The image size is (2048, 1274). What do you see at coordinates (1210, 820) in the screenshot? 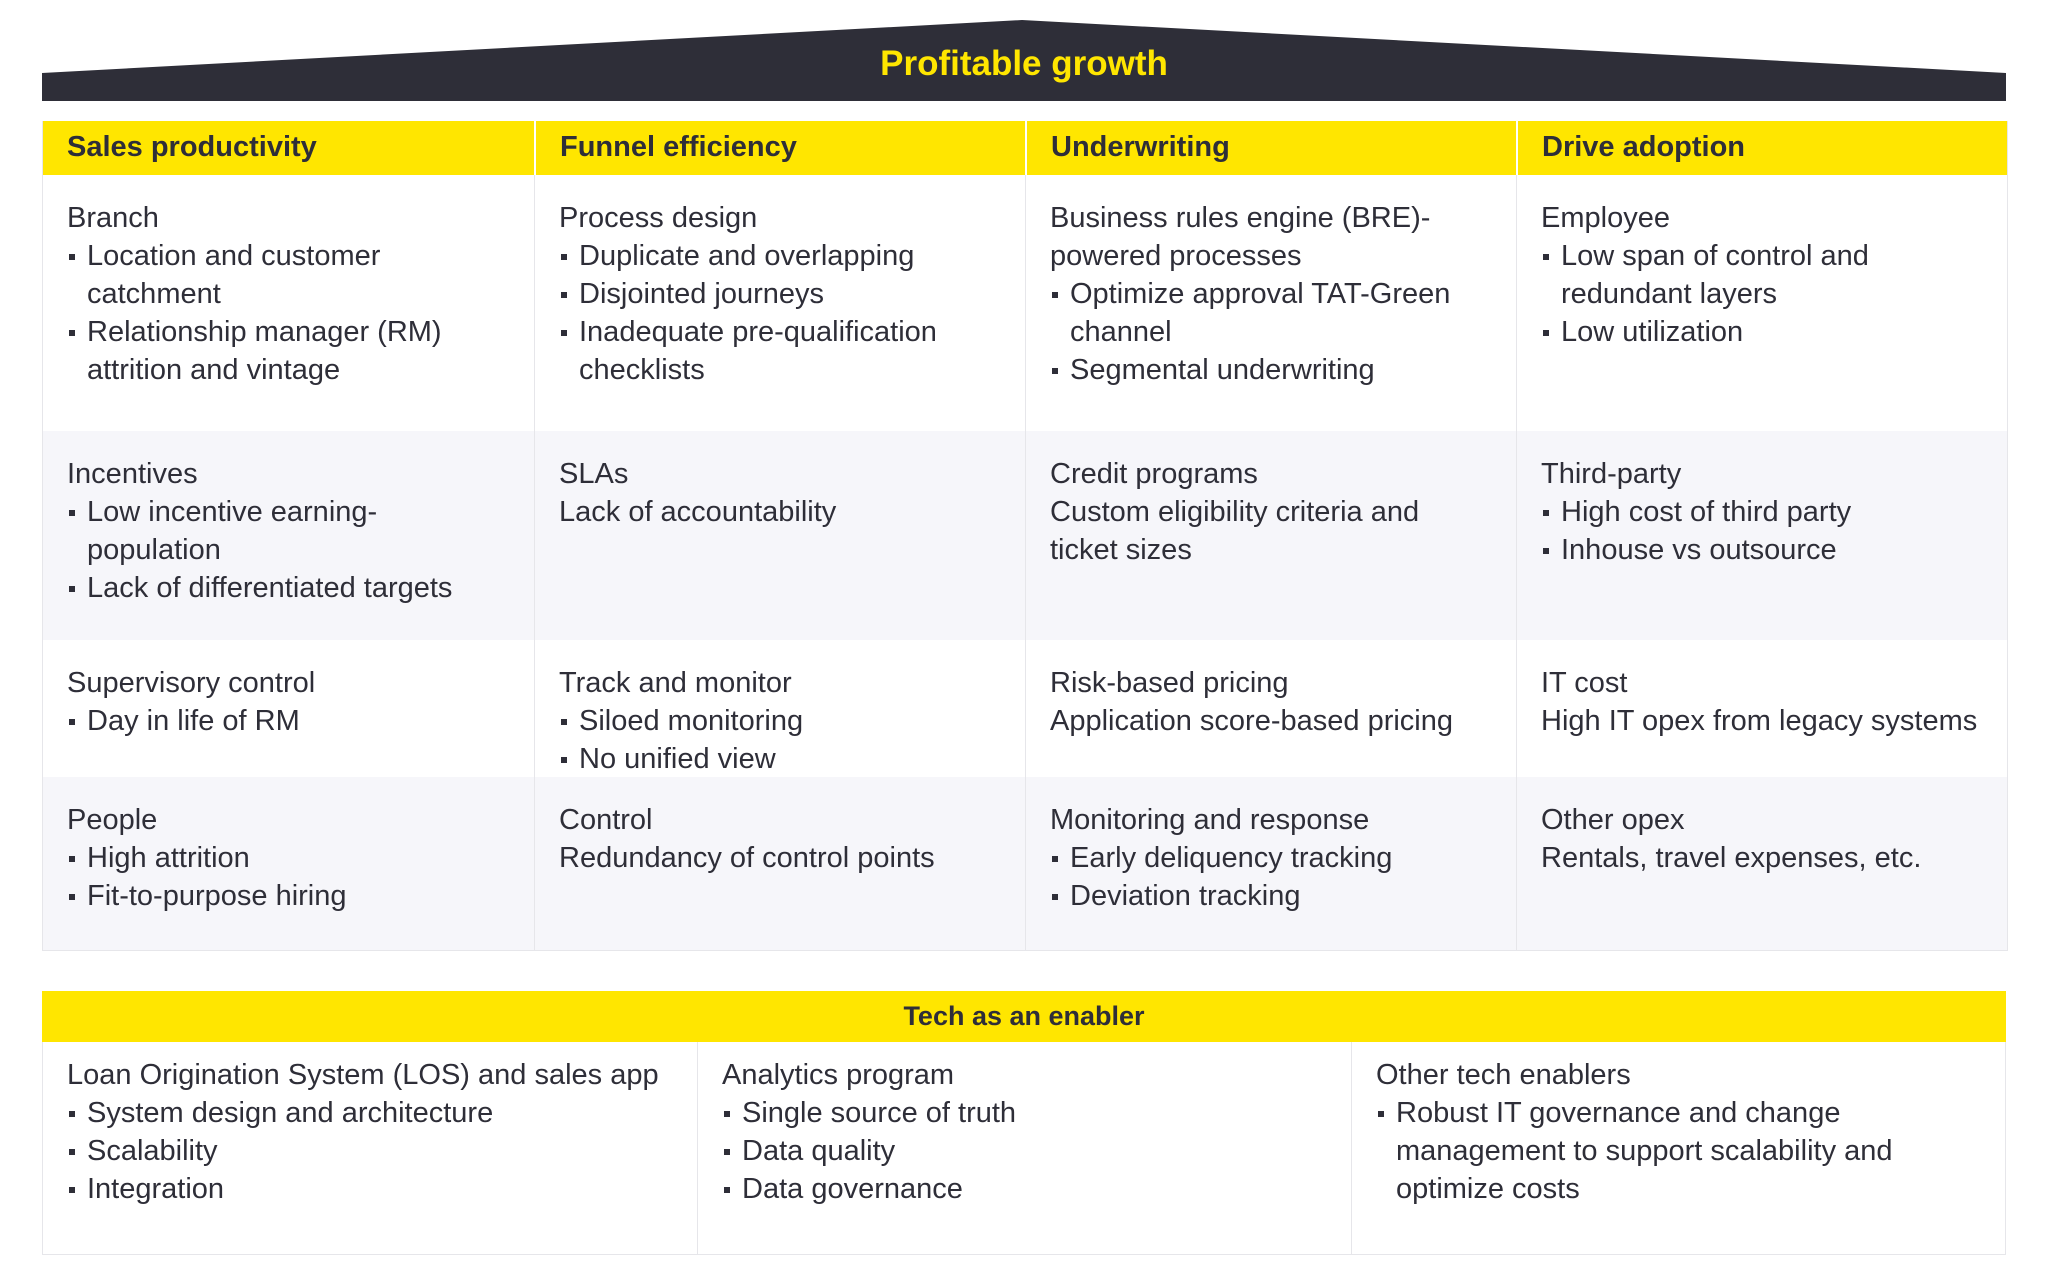
I see `cell-title: Monitoring and response` at bounding box center [1210, 820].